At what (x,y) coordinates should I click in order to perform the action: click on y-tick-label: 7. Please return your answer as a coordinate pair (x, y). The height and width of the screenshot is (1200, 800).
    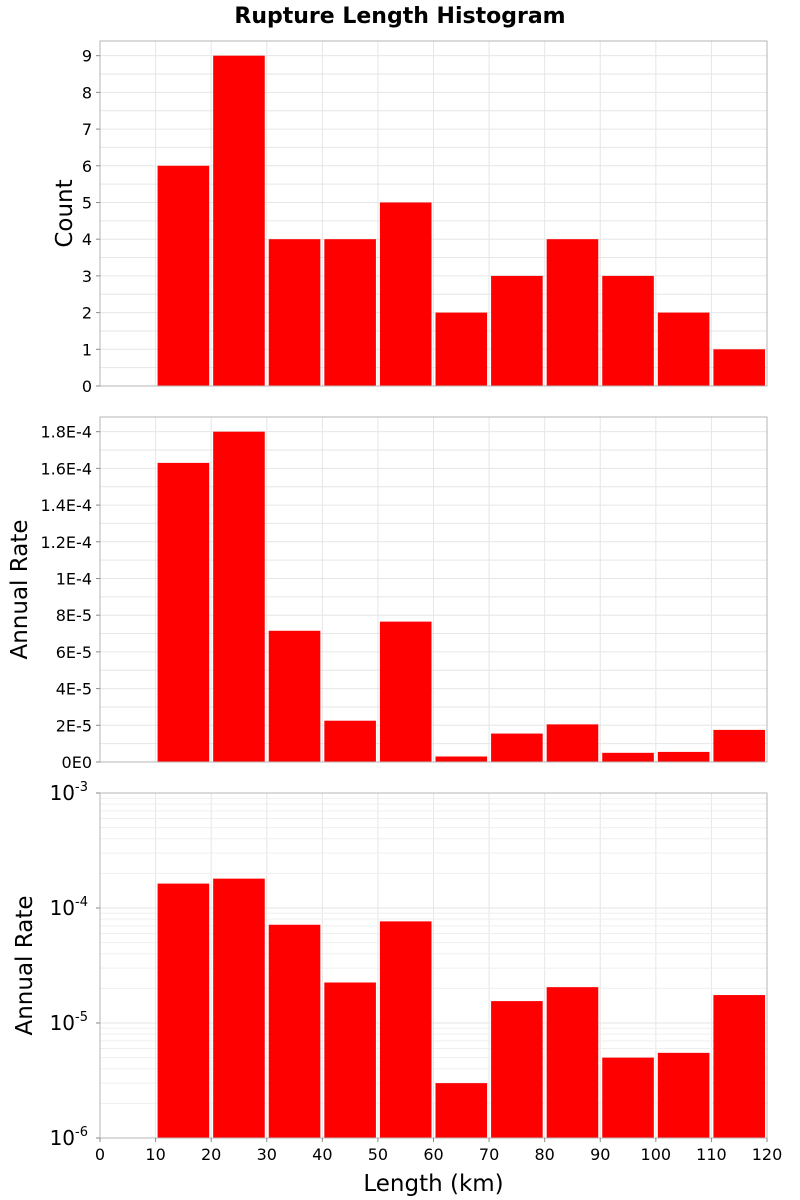
    Looking at the image, I should click on (87, 129).